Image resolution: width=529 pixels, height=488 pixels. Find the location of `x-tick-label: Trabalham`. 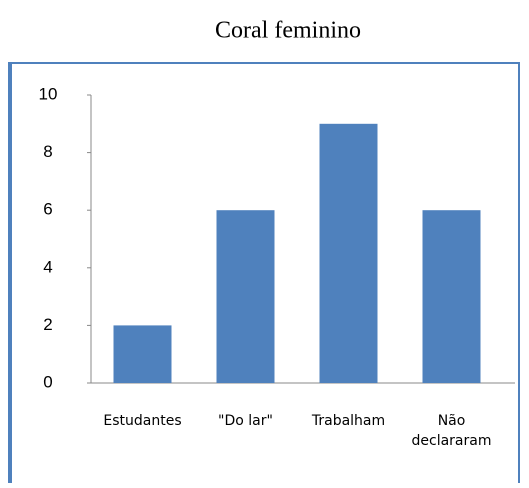

x-tick-label: Trabalham is located at coordinates (348, 421).